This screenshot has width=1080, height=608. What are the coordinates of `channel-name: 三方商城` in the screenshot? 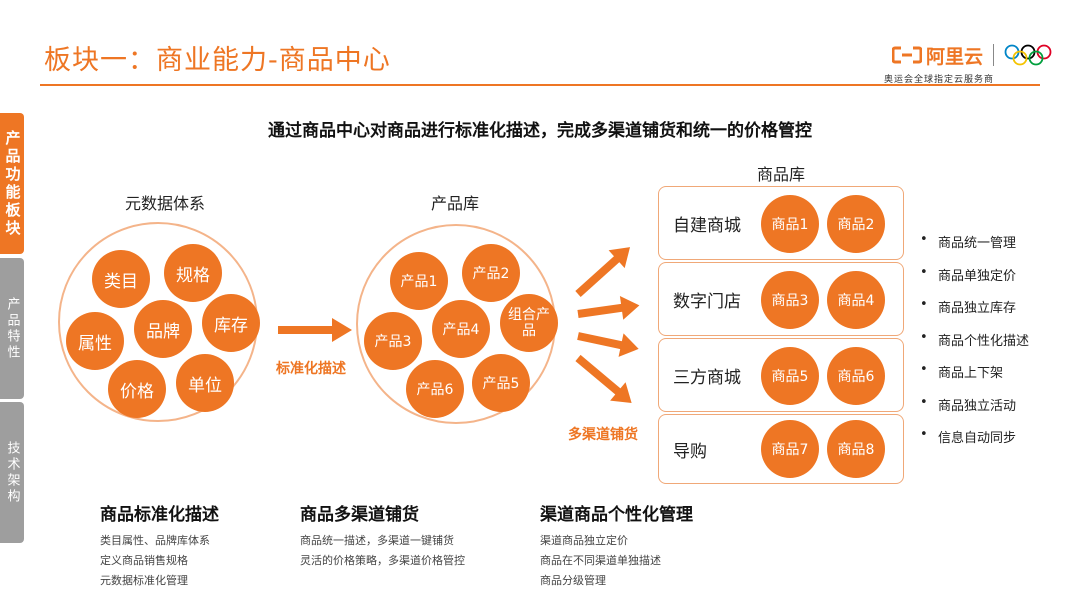 It's located at (707, 378).